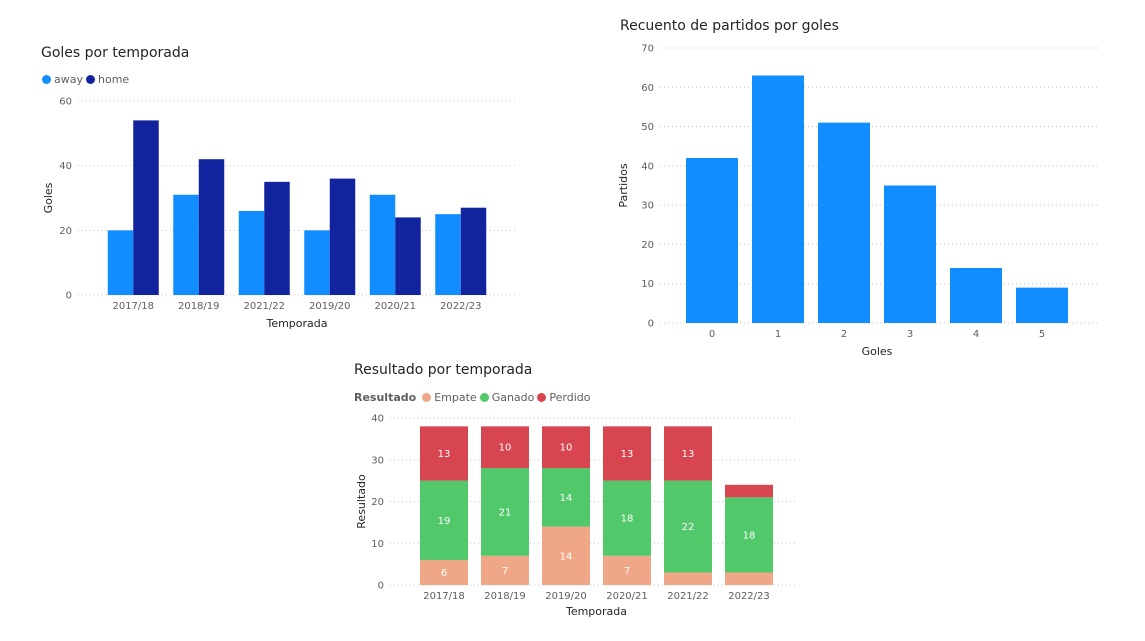 This screenshot has width=1145, height=641. I want to click on chart-legend: Resultado Empate Ganado Perdido, so click(473, 397).